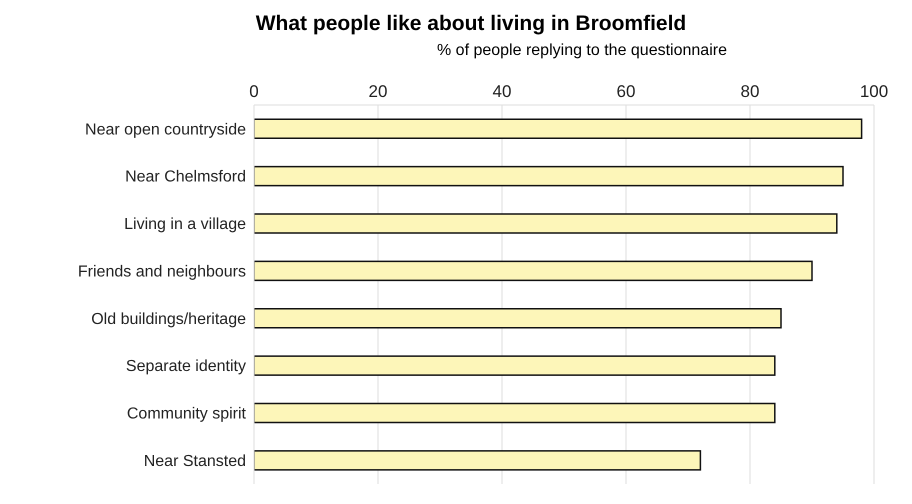 The width and height of the screenshot is (912, 504). Describe the element at coordinates (195, 461) in the screenshot. I see `y-tick-label: Near Stansted` at that location.